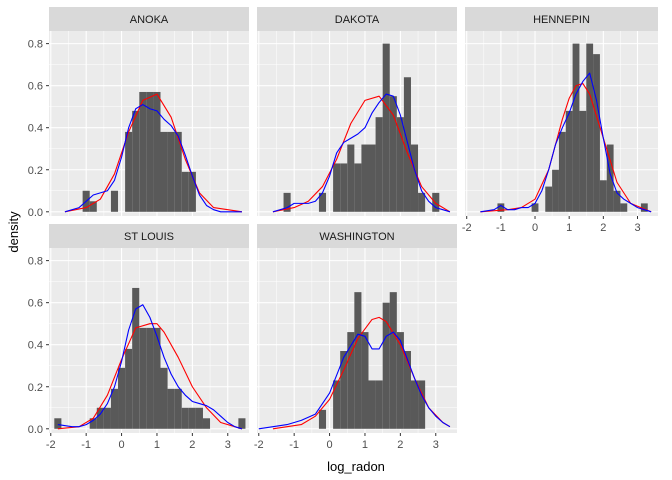 The height and width of the screenshot is (480, 672). What do you see at coordinates (35, 304) in the screenshot?
I see `y-tick-label: 0.6` at bounding box center [35, 304].